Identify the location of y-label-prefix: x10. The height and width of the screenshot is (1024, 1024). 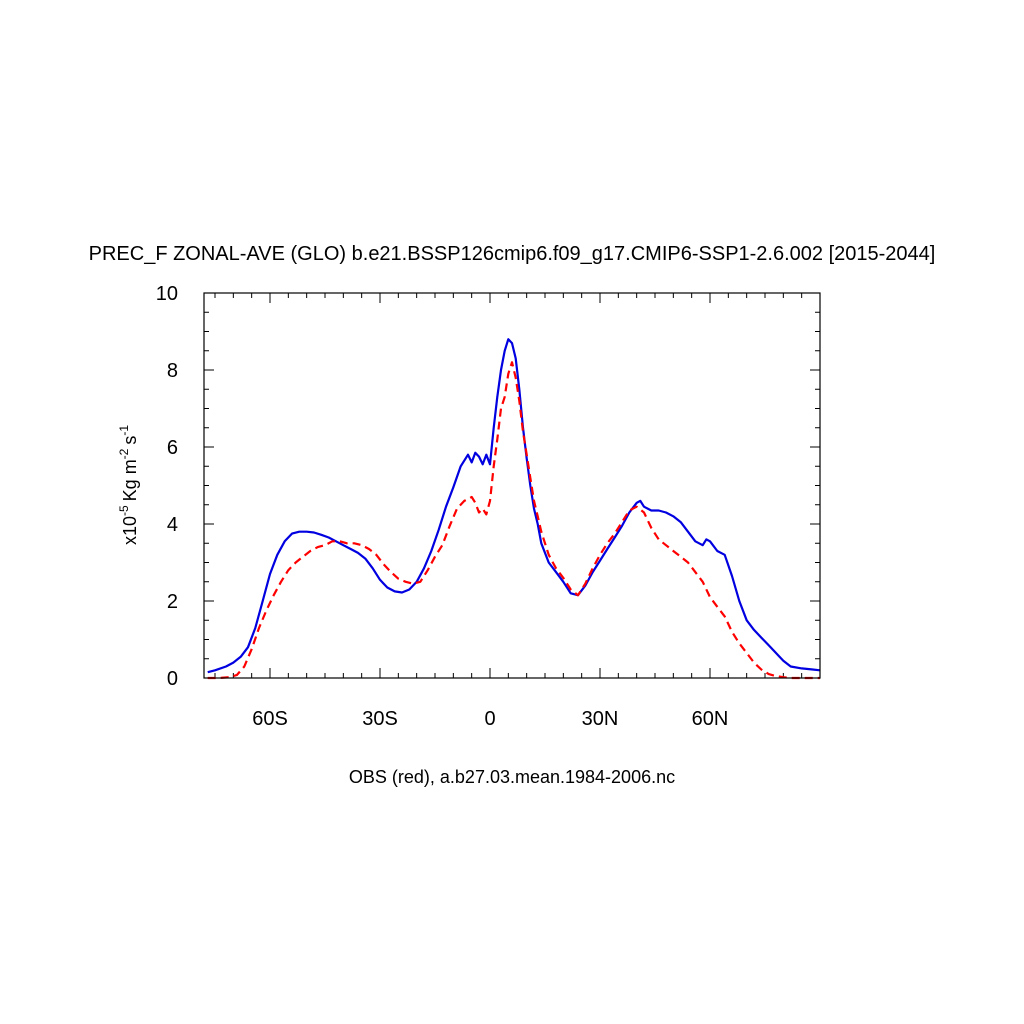
(130, 530).